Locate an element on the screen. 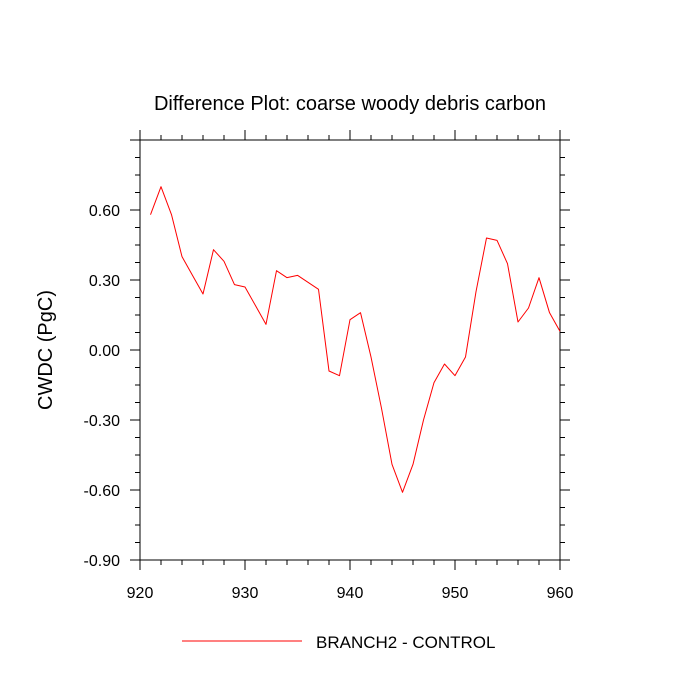 The height and width of the screenshot is (700, 700). legend: BRANCH2 - CONTROL is located at coordinates (338, 642).